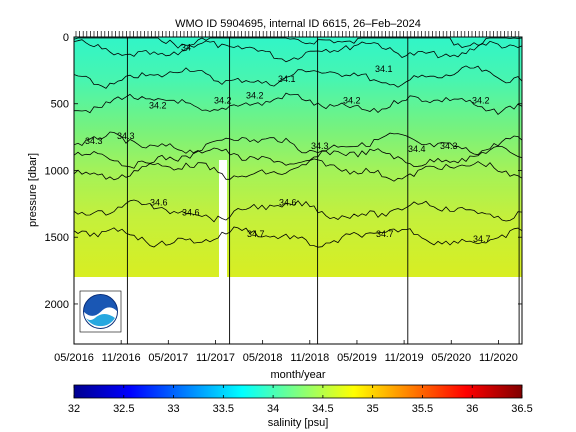  I want to click on colorbar-tick-label: 34.5, so click(322, 409).